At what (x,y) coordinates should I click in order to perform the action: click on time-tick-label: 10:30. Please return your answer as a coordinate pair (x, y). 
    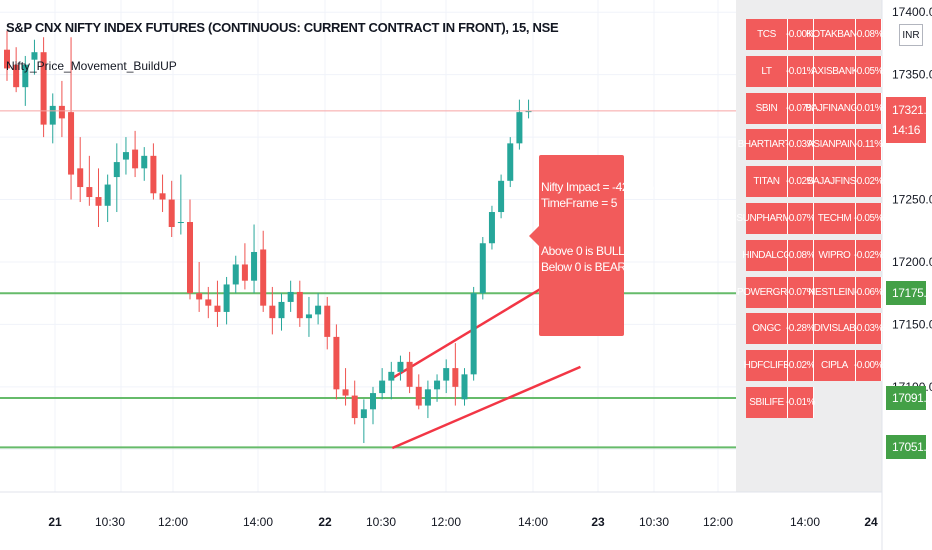
    Looking at the image, I should click on (381, 522).